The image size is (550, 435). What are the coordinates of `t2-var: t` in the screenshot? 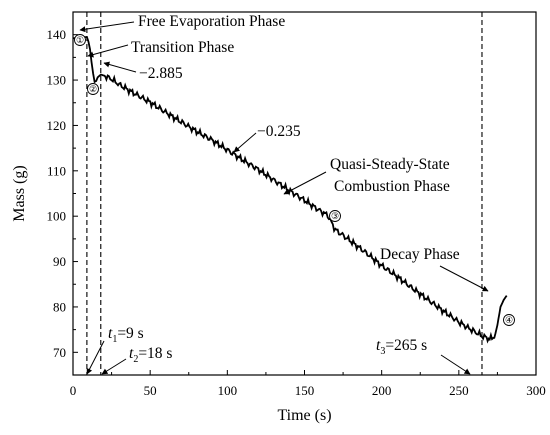 It's located at (131, 353).